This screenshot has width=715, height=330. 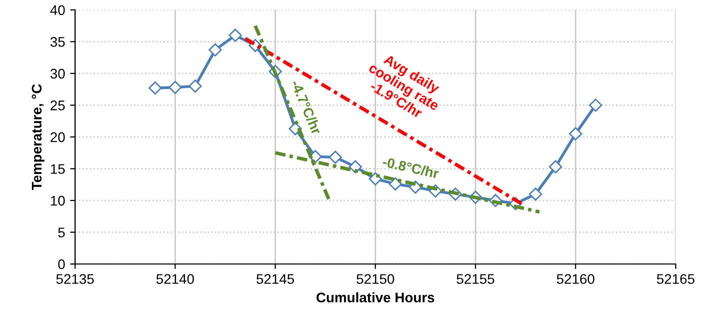 What do you see at coordinates (411, 167) in the screenshot?
I see `text: -0.8°C/hr` at bounding box center [411, 167].